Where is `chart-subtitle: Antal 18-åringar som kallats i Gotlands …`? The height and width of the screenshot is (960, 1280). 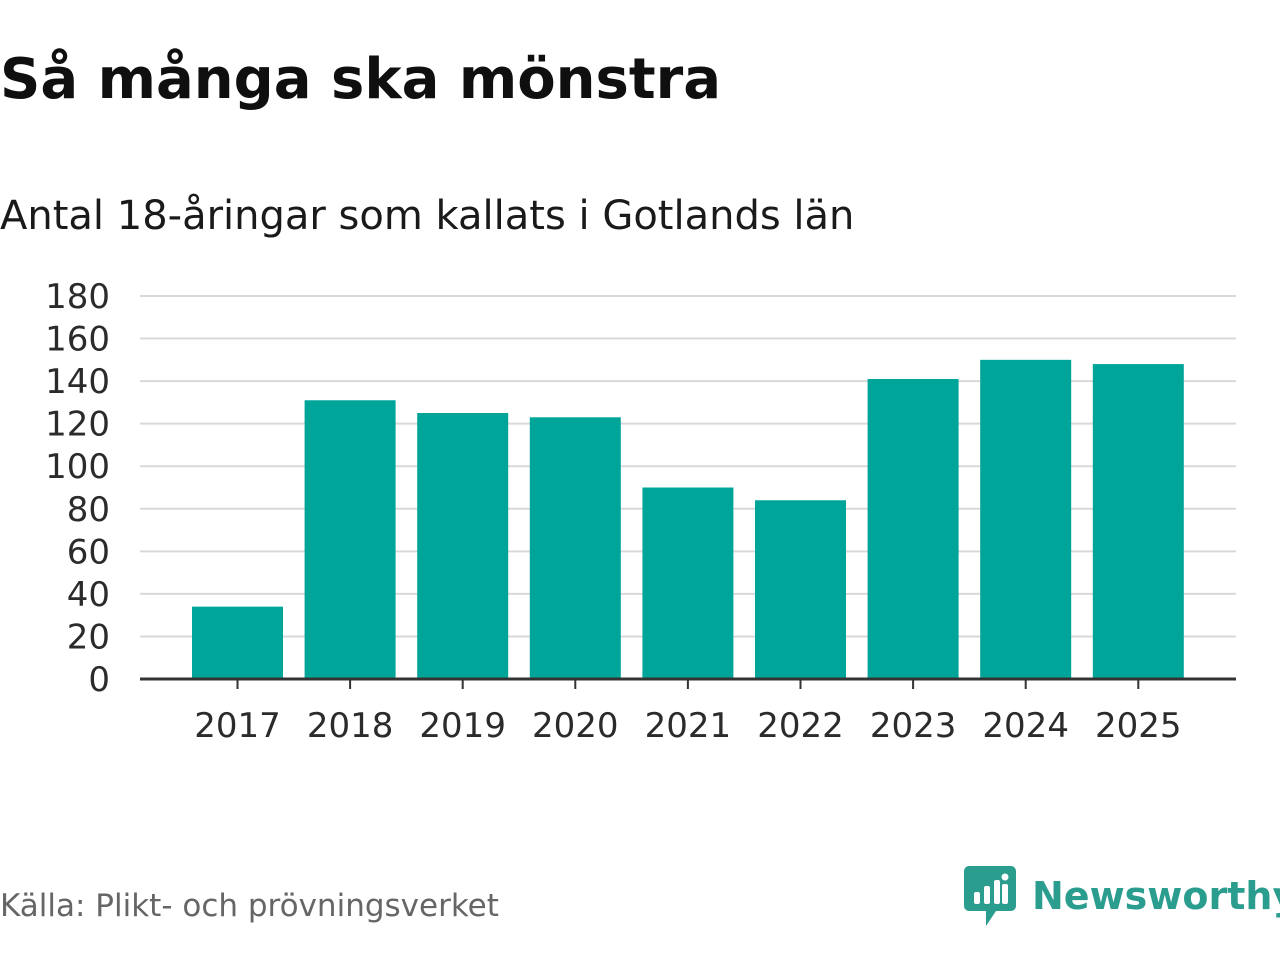
chart-subtitle: Antal 18-åringar som kallats i Gotlands … is located at coordinates (427, 216).